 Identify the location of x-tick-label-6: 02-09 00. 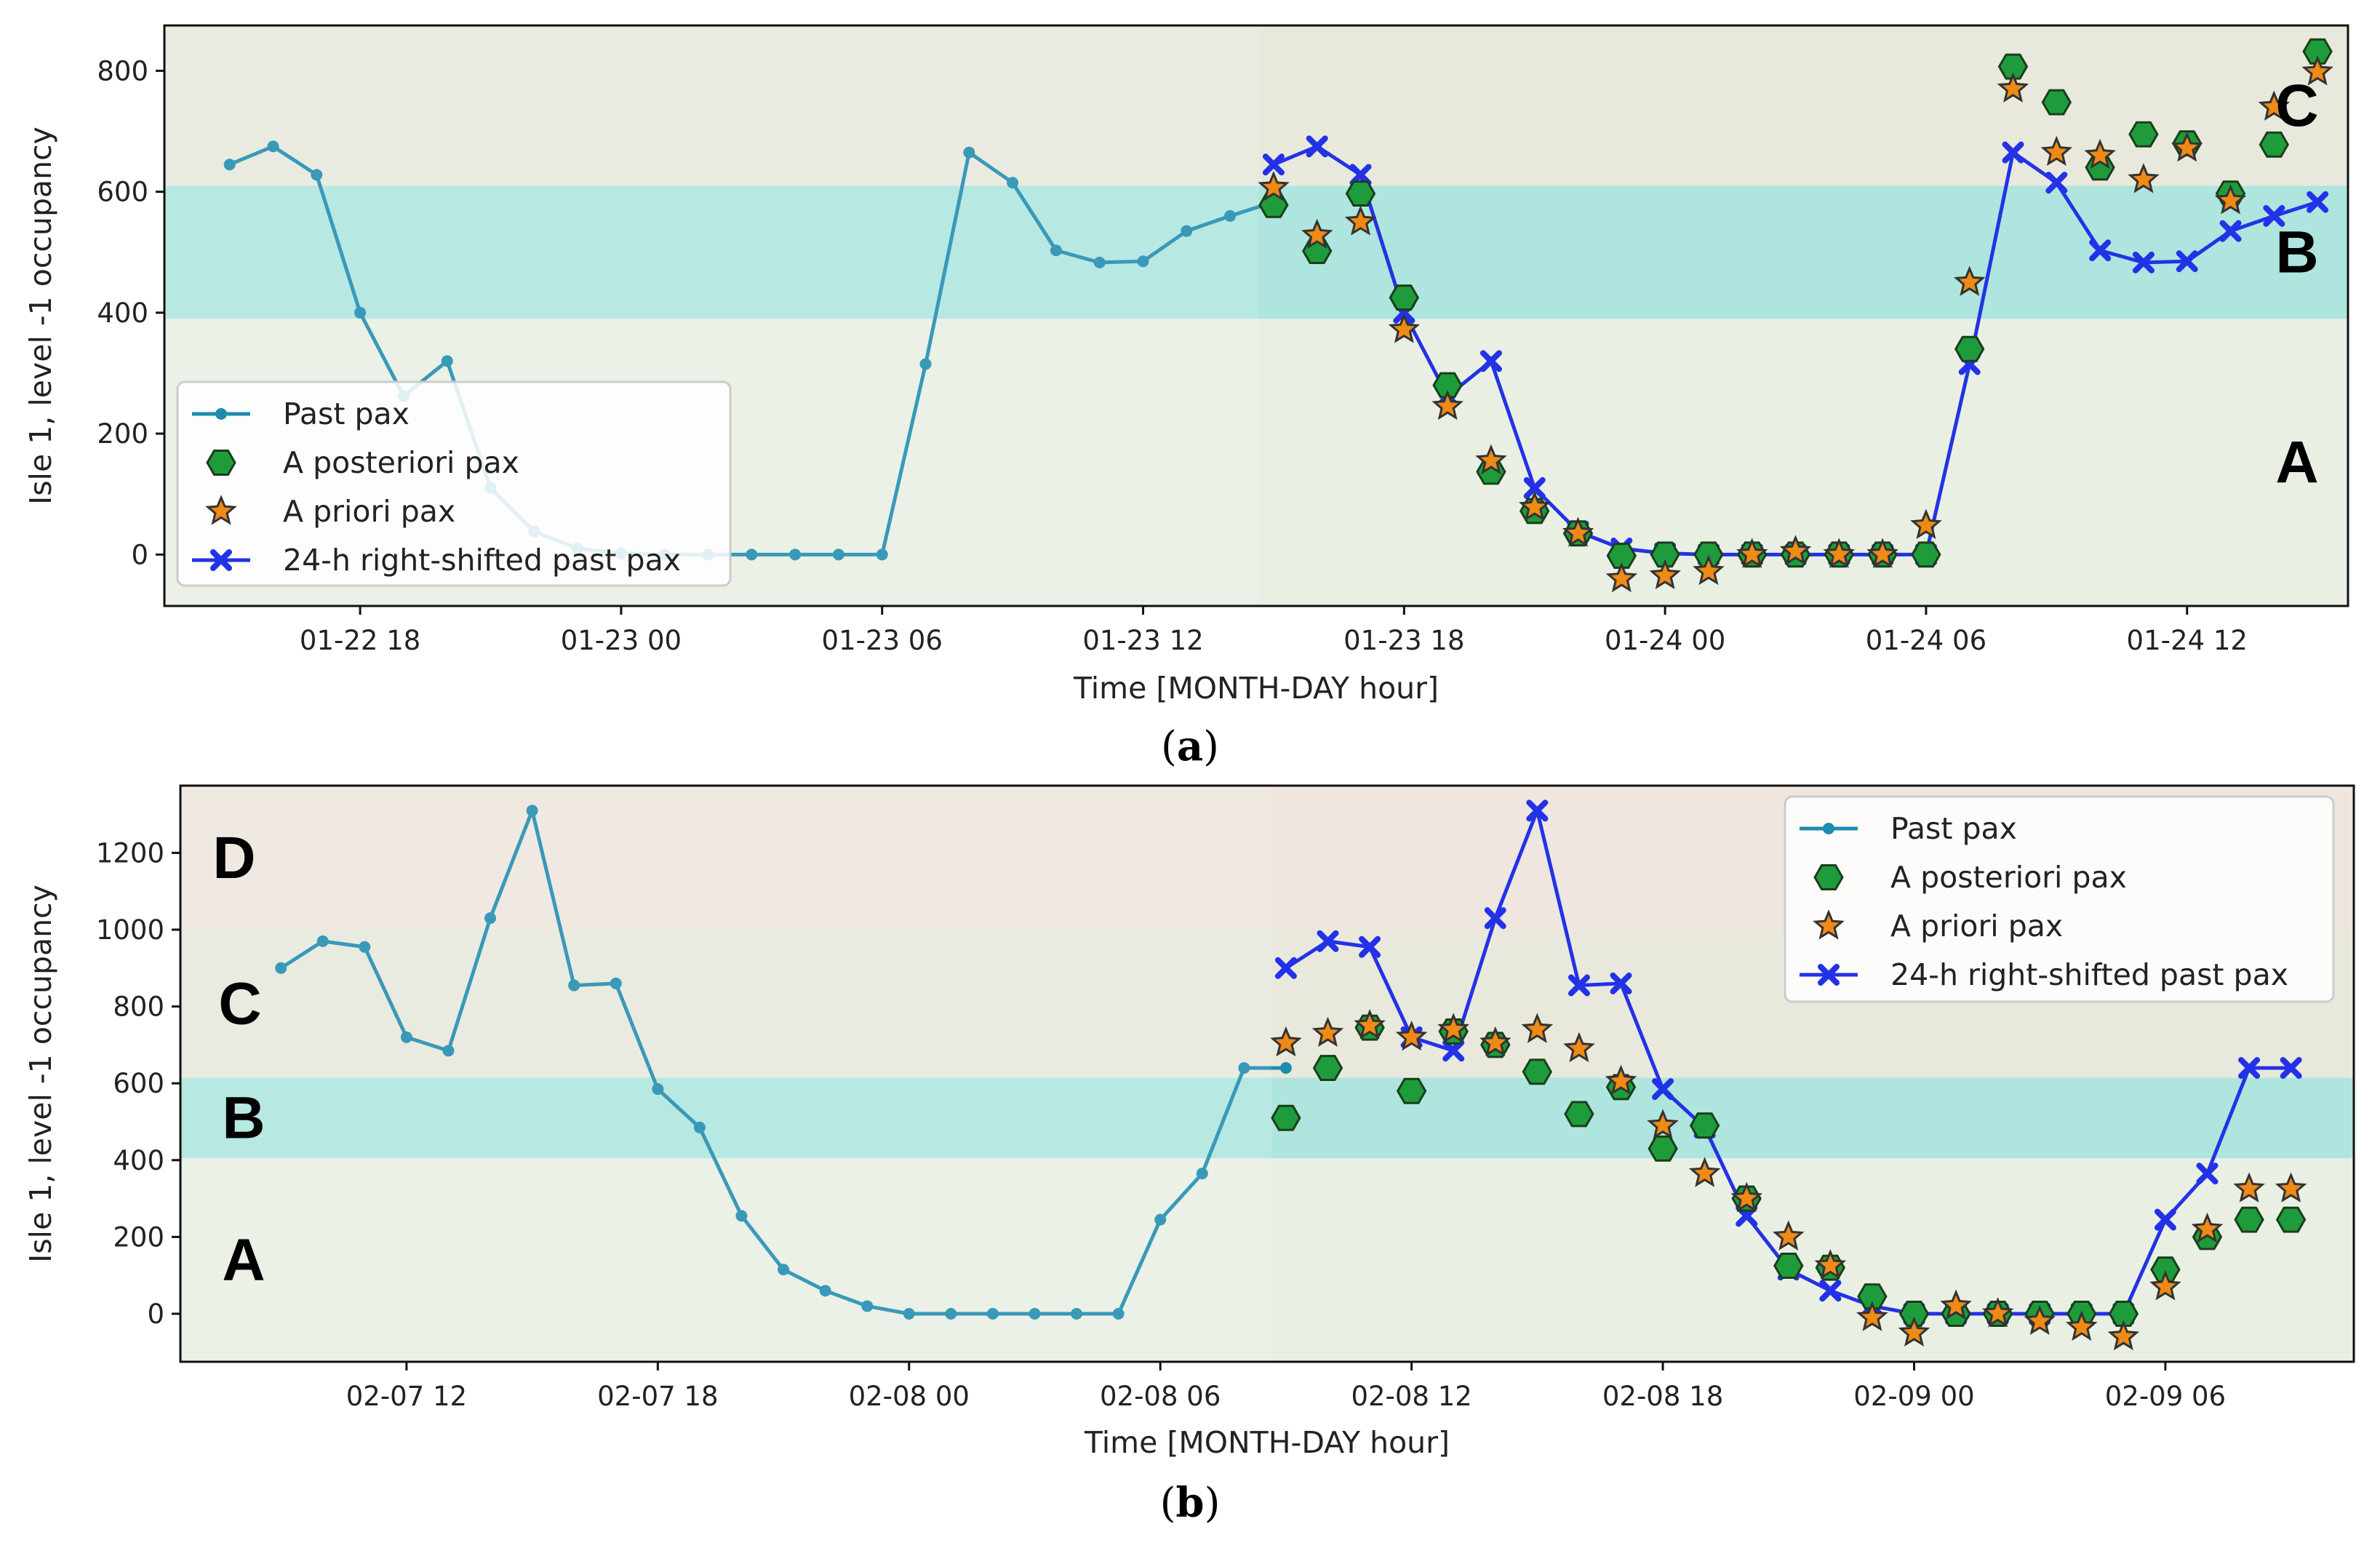
(1913, 1396).